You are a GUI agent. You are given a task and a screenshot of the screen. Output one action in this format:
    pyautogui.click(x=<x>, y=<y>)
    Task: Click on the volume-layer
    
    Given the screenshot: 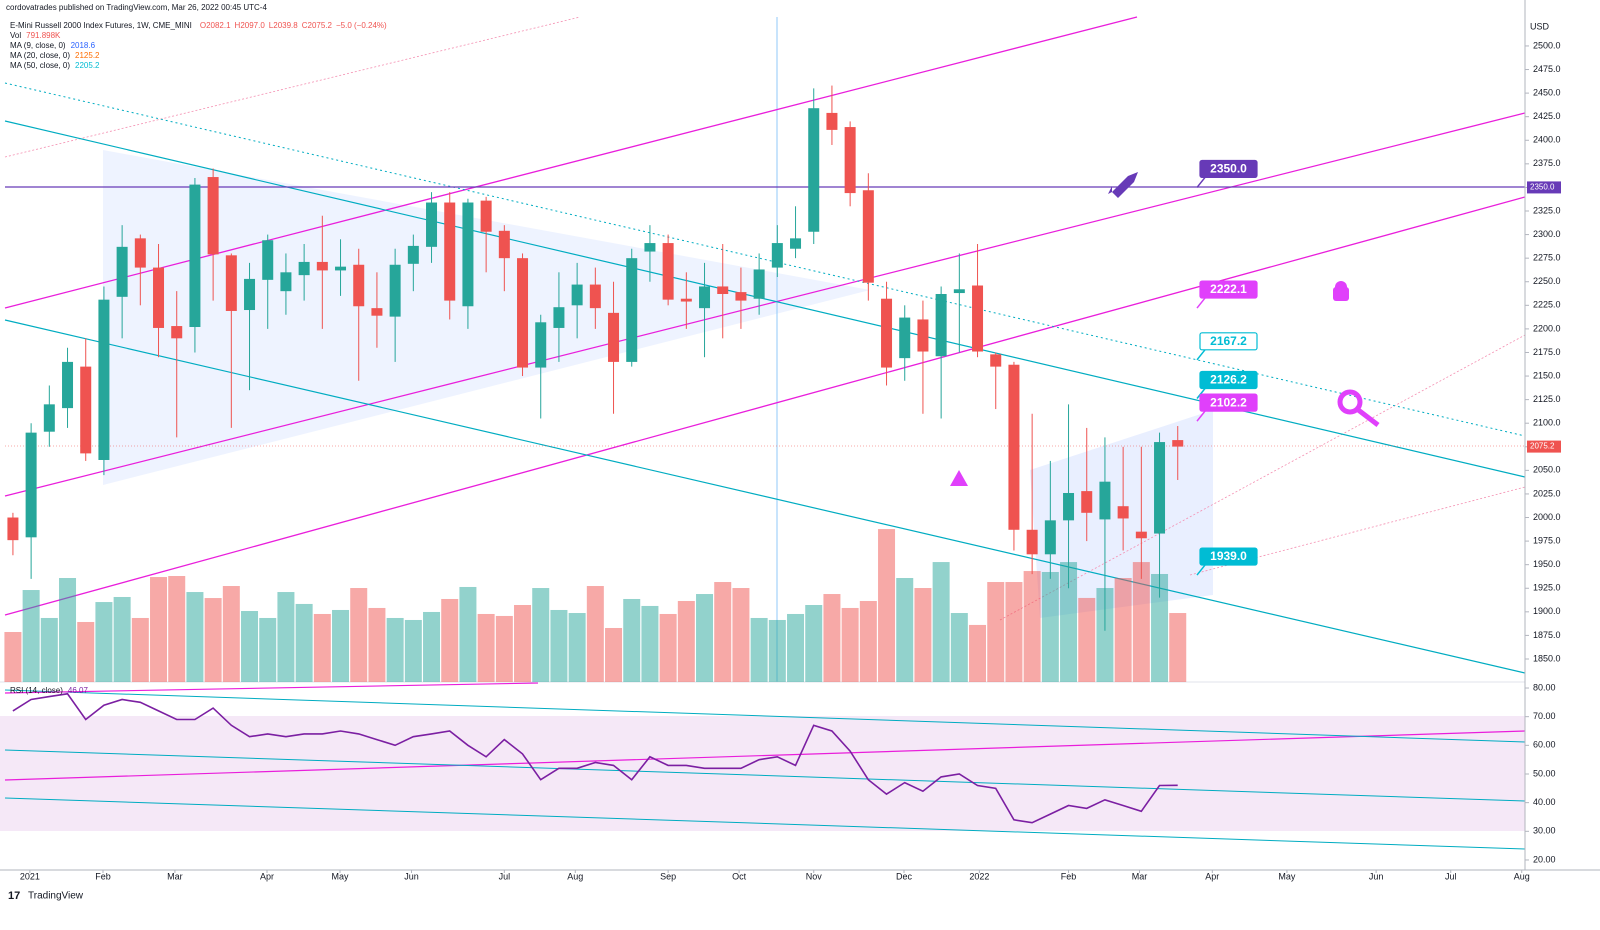 What is the action you would take?
    pyautogui.click(x=595, y=605)
    